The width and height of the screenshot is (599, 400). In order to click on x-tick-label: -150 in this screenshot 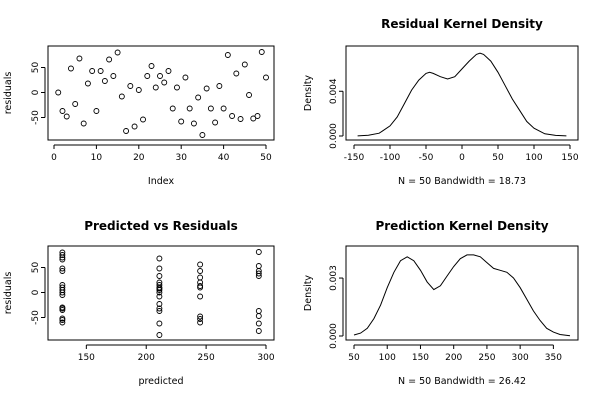, I will do `click(354, 158)`.